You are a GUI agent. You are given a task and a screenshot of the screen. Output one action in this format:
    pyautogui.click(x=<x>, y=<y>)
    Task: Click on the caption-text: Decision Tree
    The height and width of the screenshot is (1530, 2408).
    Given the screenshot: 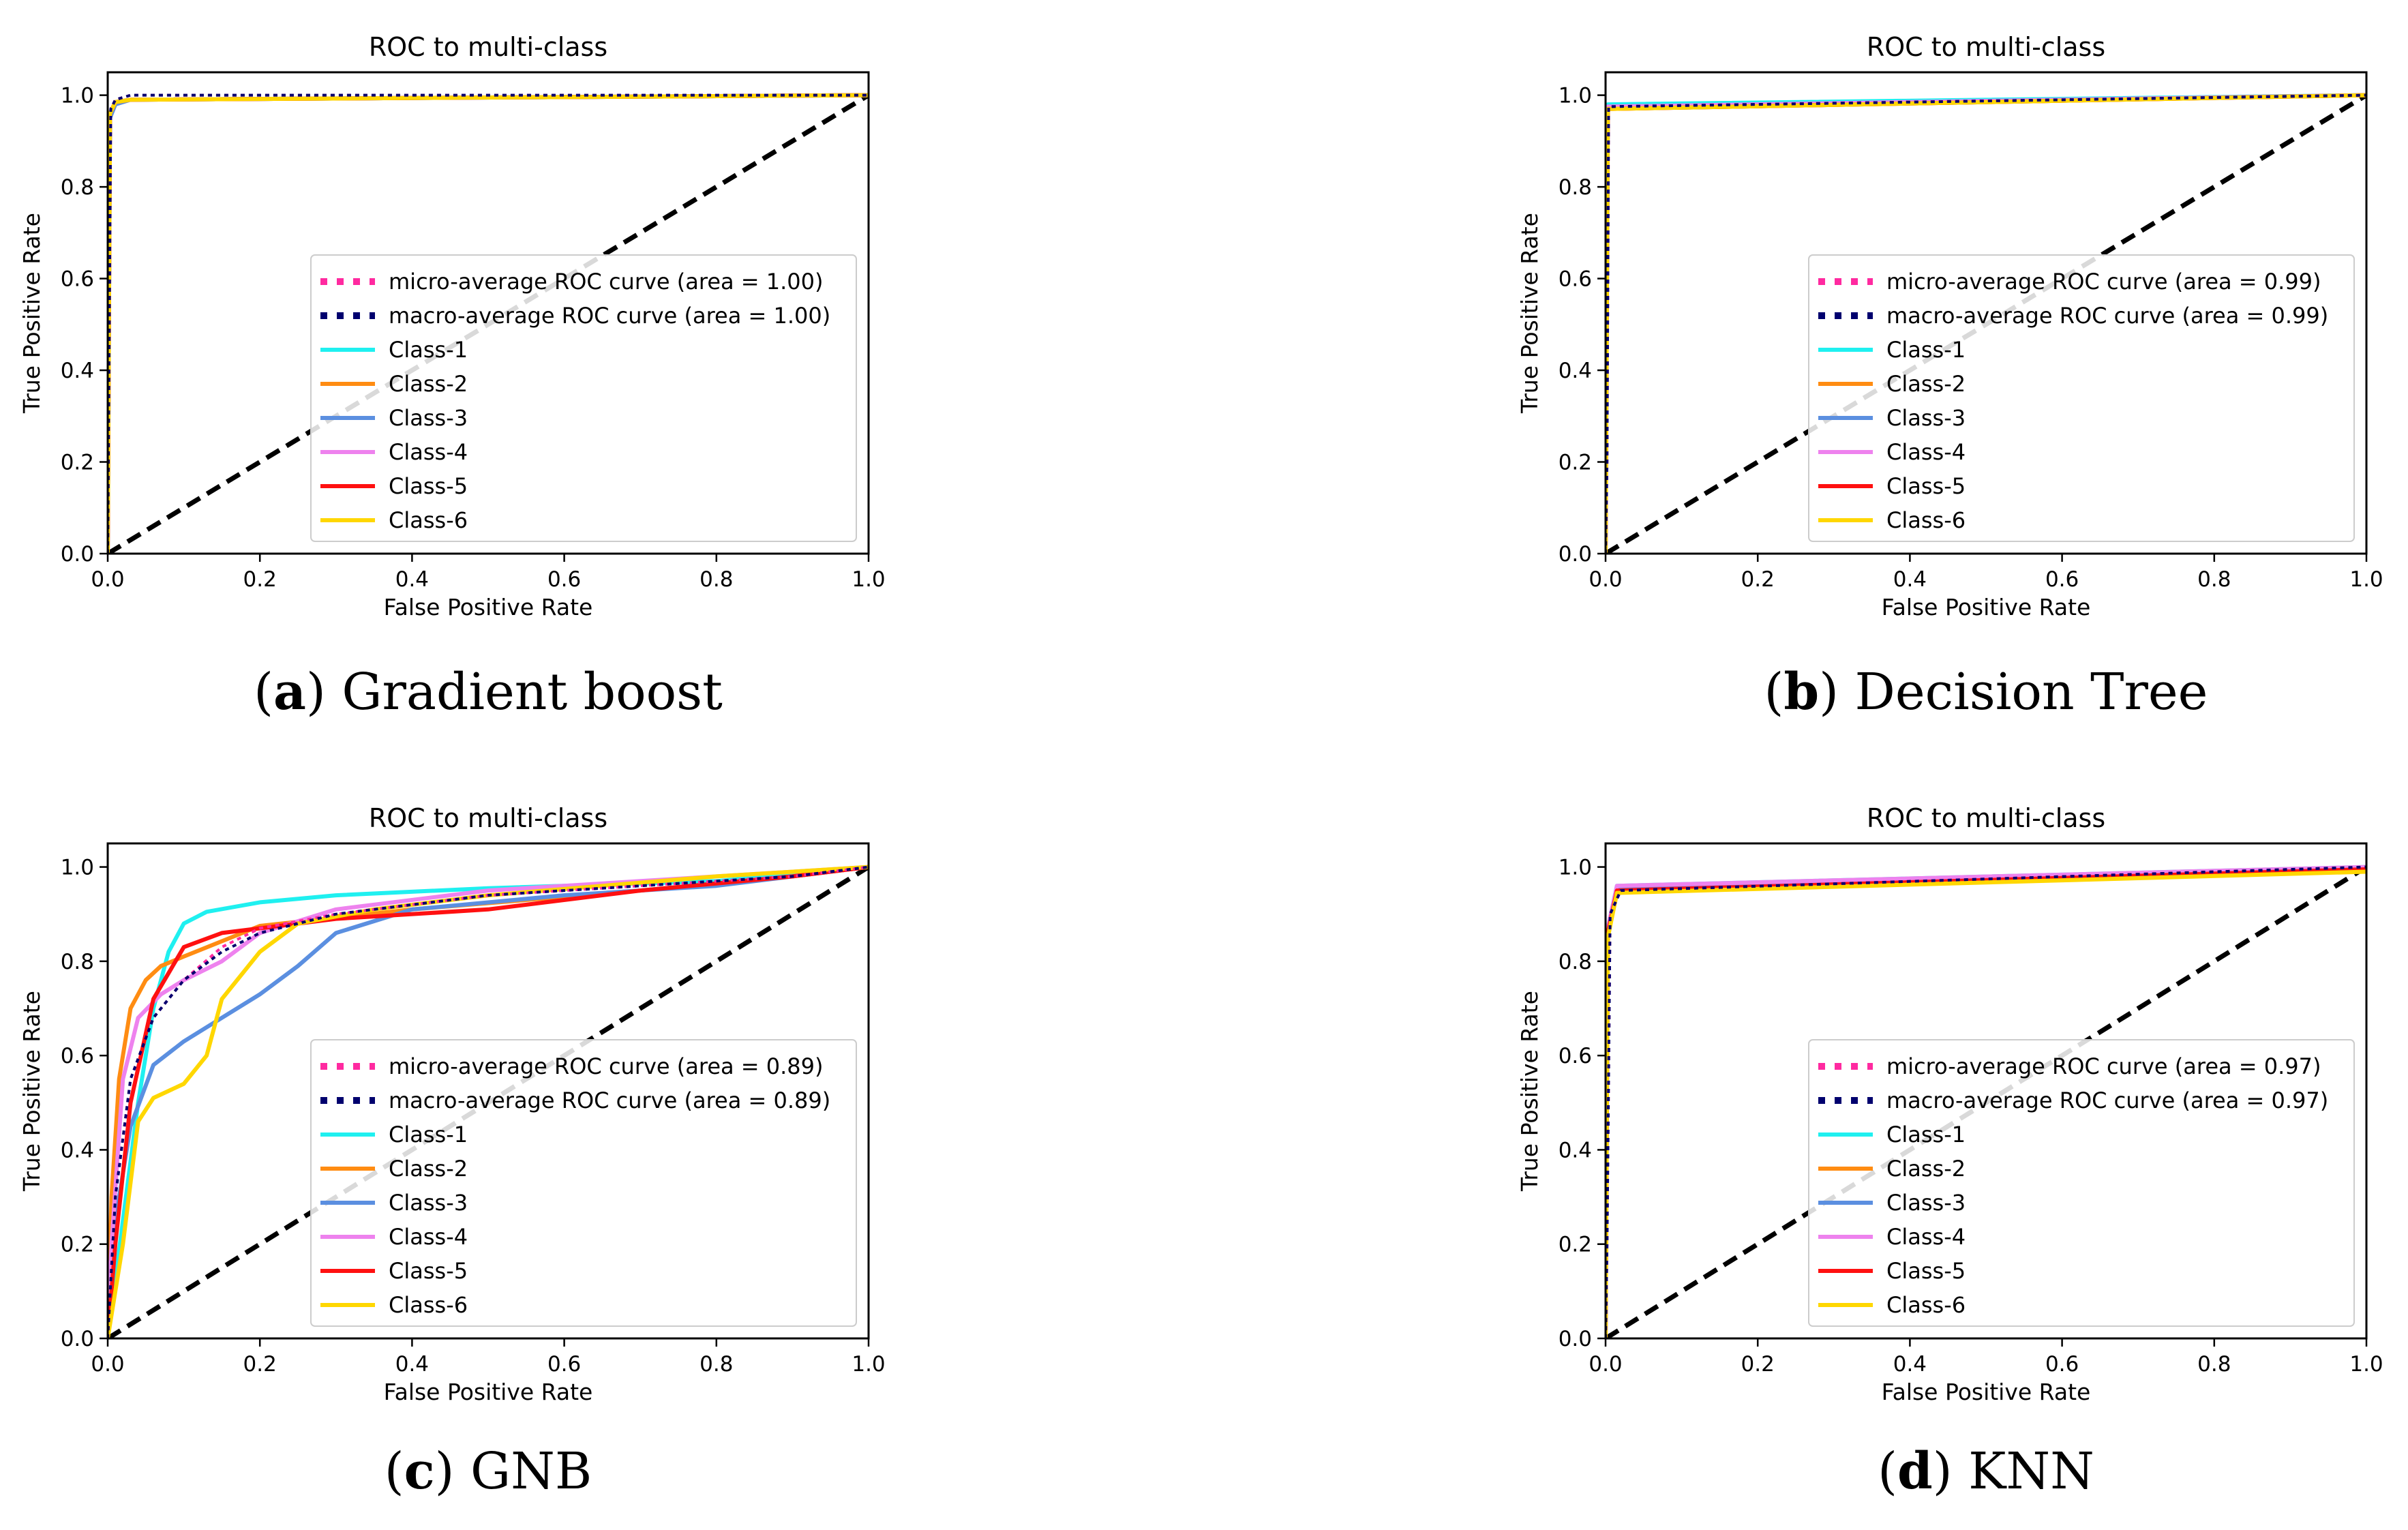 What is the action you would take?
    pyautogui.click(x=2031, y=692)
    